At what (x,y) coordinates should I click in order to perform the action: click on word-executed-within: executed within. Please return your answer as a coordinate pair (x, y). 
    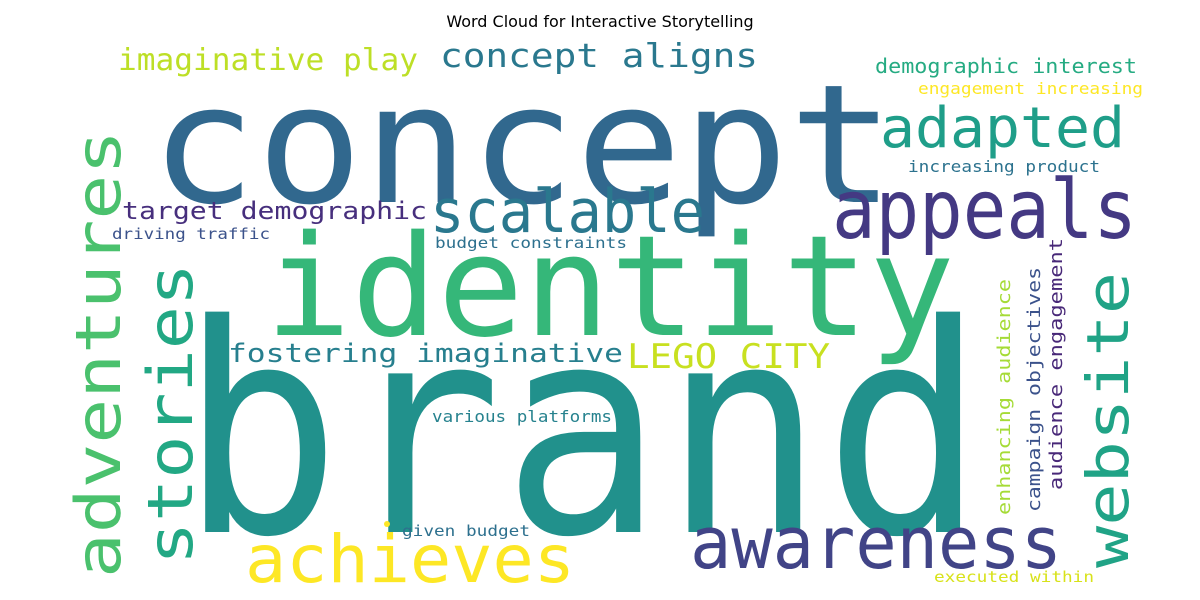
    Looking at the image, I should click on (1014, 577).